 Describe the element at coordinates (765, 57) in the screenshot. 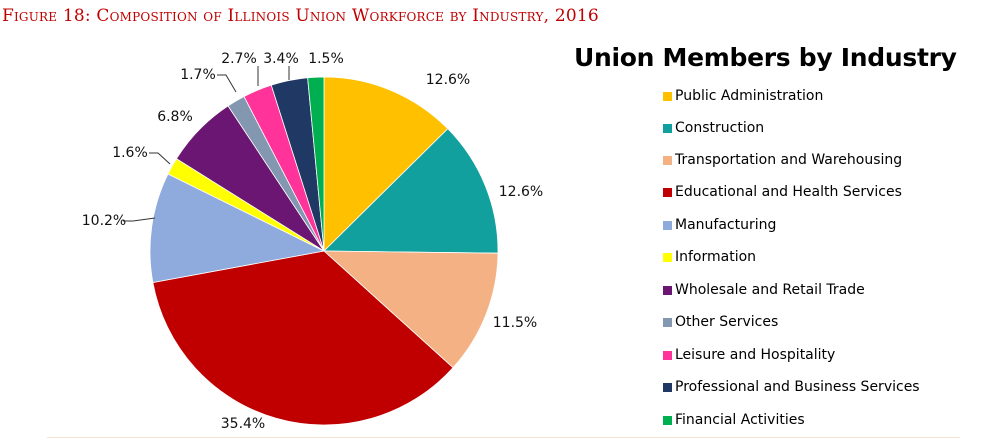

I see `chart-title: Union Members by Industry` at that location.